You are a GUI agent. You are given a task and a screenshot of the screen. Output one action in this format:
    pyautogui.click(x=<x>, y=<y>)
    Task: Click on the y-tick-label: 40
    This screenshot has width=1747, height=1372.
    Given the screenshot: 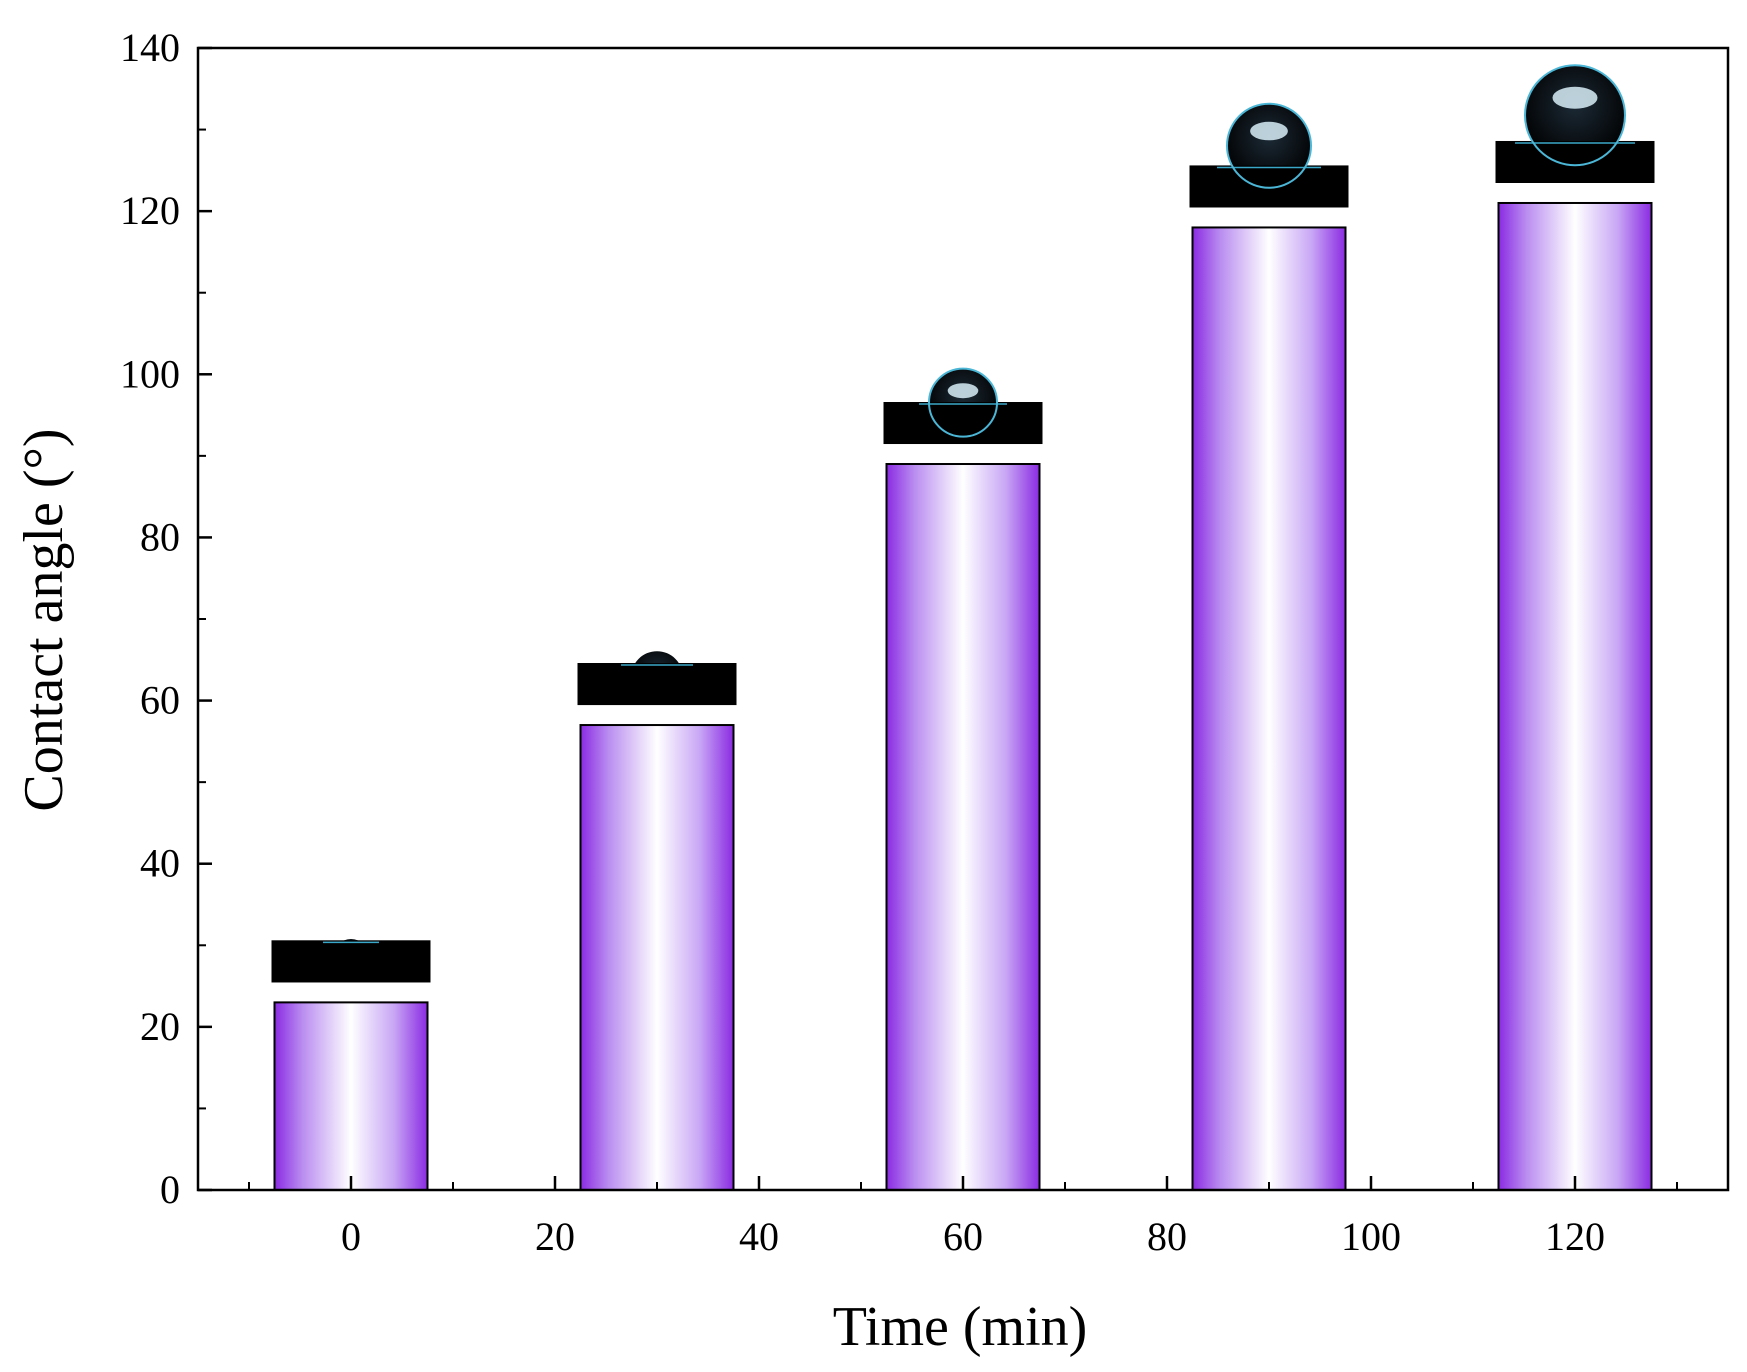 What is the action you would take?
    pyautogui.click(x=160, y=863)
    